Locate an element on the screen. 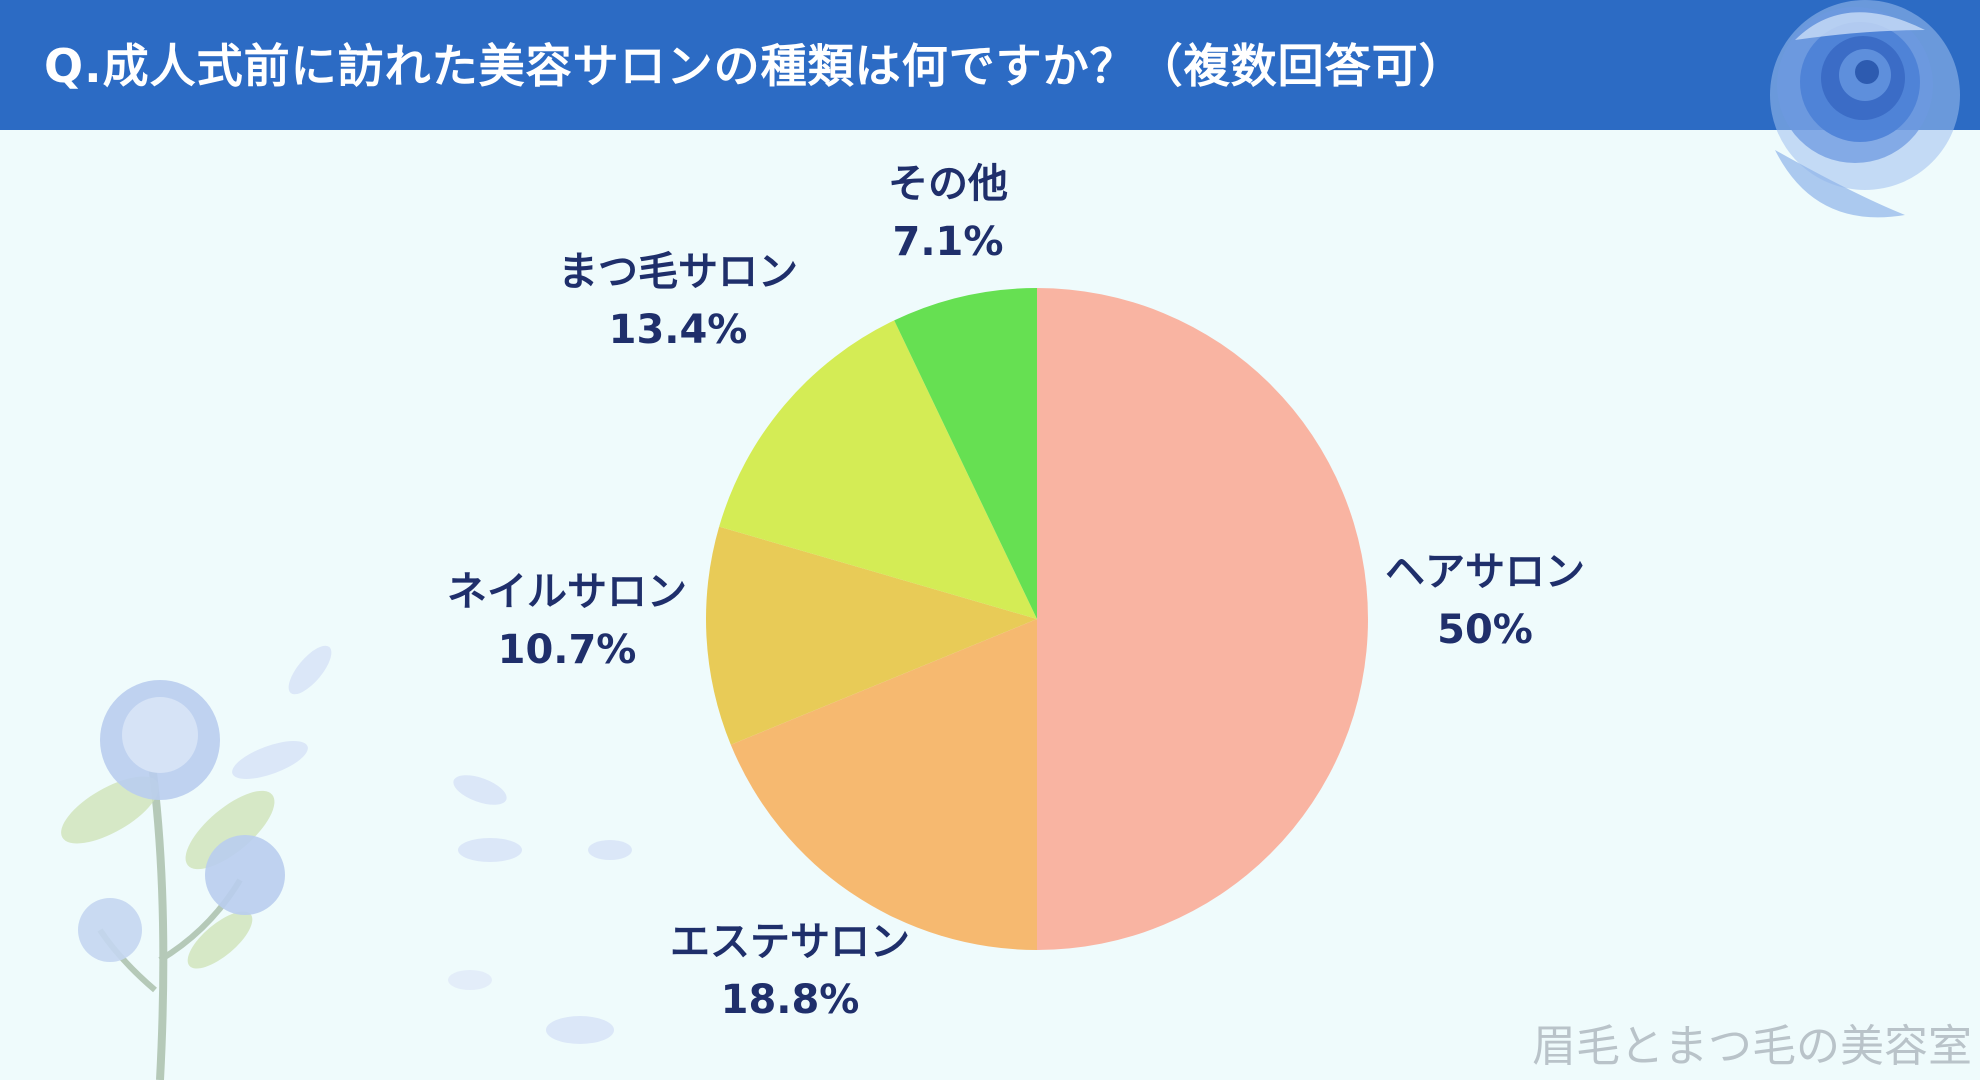  watermark: 眉毛とまつ毛の美容室 is located at coordinates (1752, 1046).